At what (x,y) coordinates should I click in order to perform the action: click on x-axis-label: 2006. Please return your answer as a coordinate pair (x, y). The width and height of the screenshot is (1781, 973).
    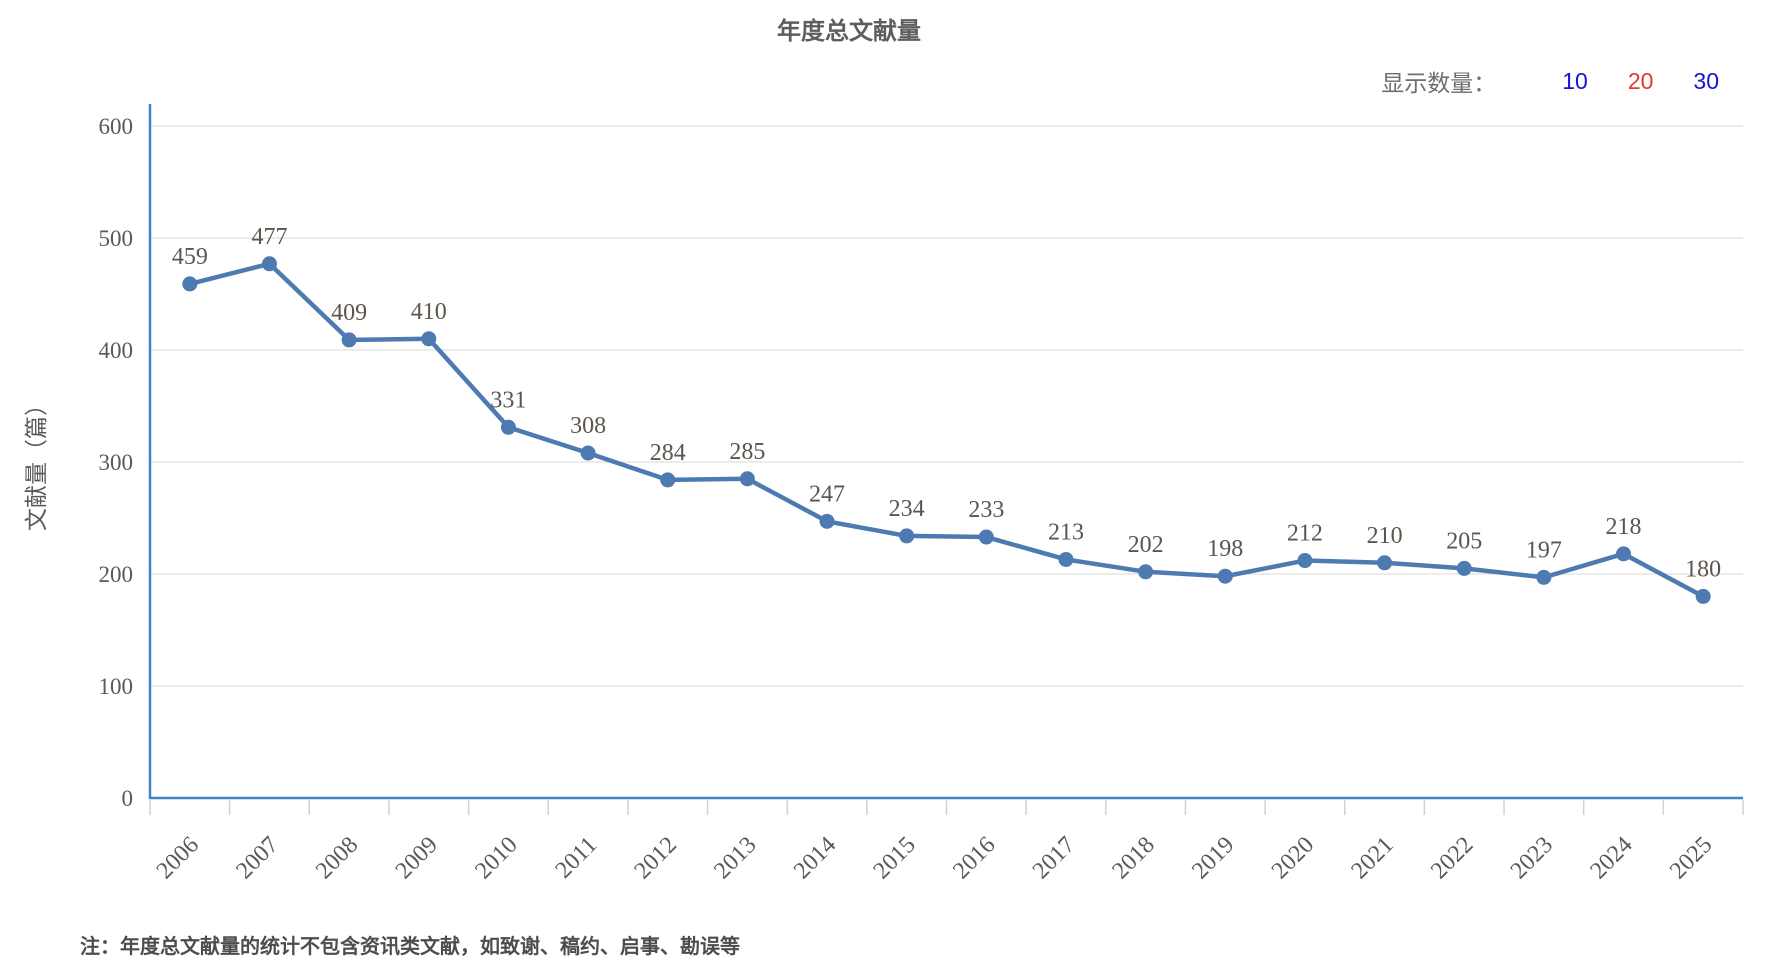
    Looking at the image, I should click on (178, 858).